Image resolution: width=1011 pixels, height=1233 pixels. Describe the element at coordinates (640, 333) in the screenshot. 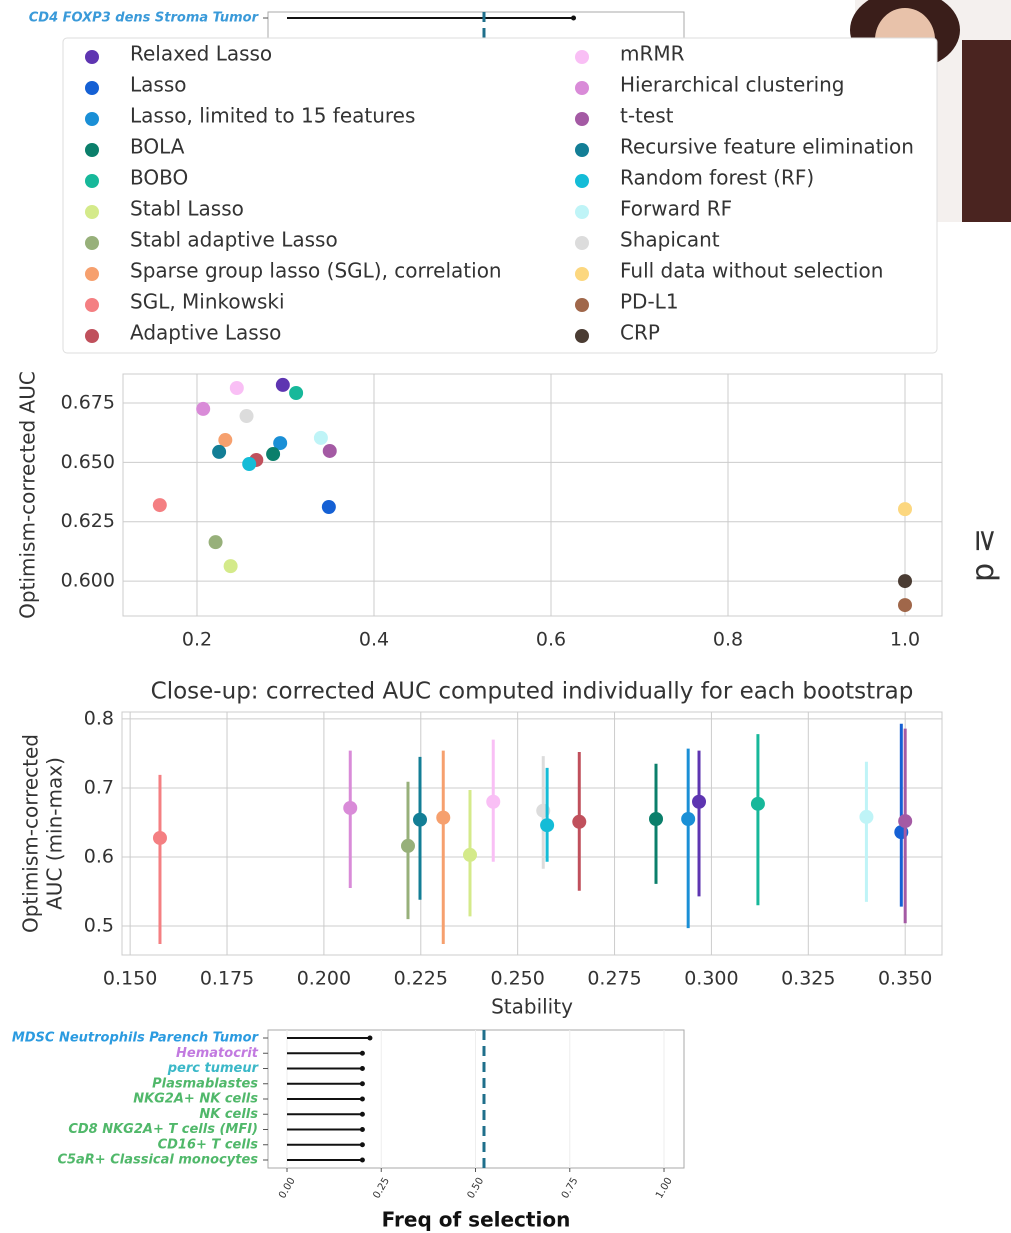

I see `legend-label: CRP` at that location.